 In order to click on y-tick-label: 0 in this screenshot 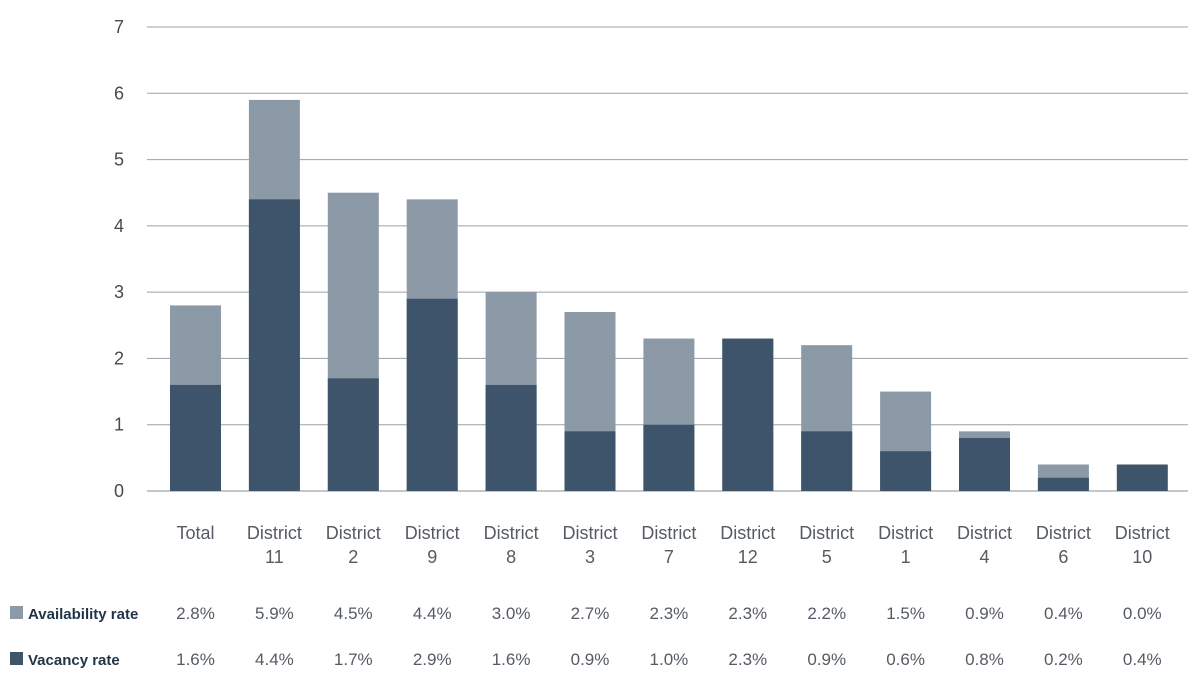, I will do `click(119, 491)`.